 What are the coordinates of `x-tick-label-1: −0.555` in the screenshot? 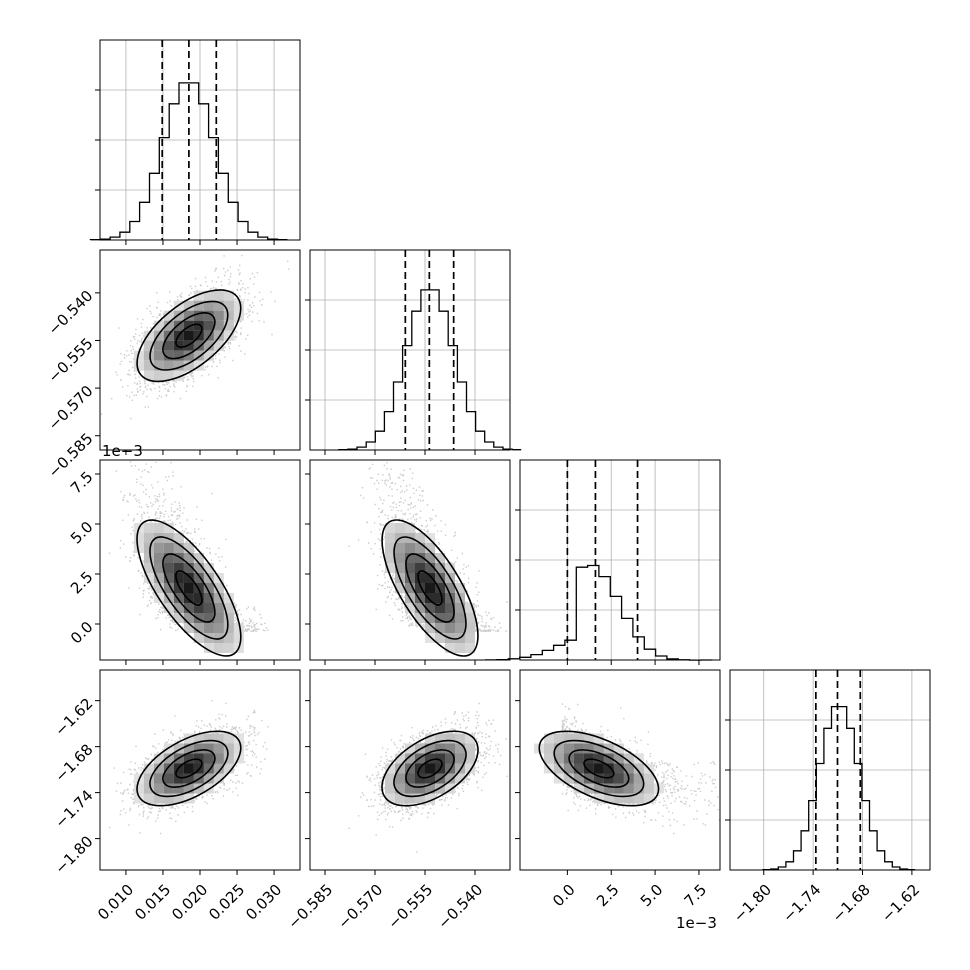 It's located at (410, 907).